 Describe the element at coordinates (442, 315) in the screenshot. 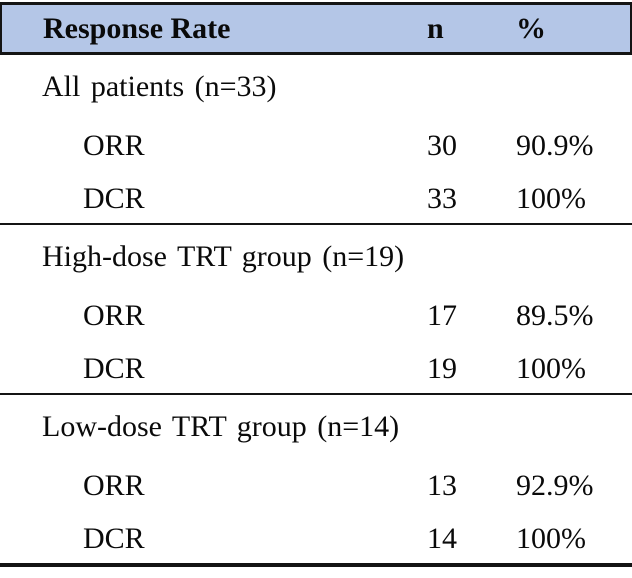

I see `row-n-value: 17` at that location.